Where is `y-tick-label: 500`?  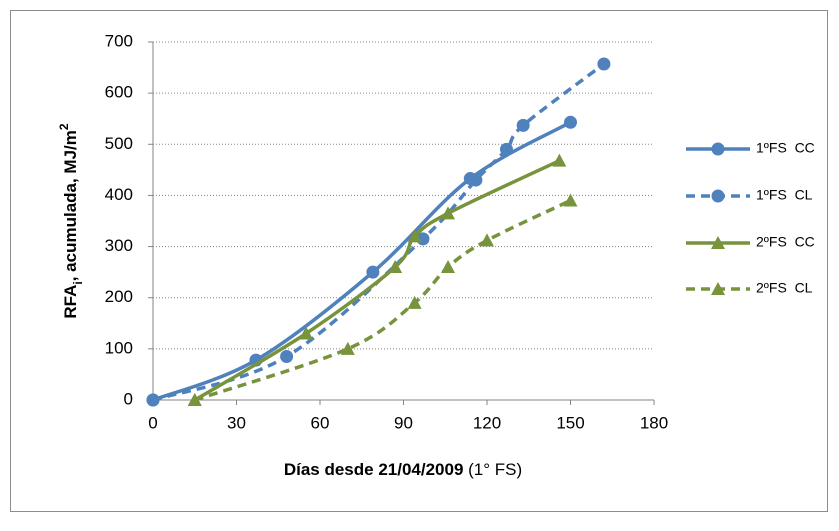 y-tick-label: 500 is located at coordinates (119, 143).